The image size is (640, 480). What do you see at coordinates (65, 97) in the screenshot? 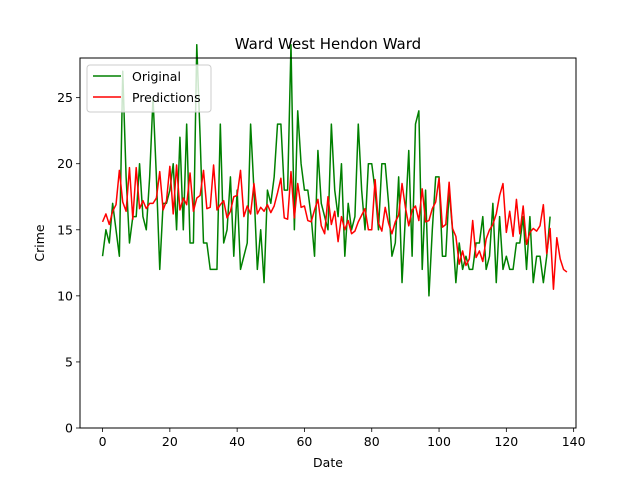
I see `y-tick-label: 25` at bounding box center [65, 97].